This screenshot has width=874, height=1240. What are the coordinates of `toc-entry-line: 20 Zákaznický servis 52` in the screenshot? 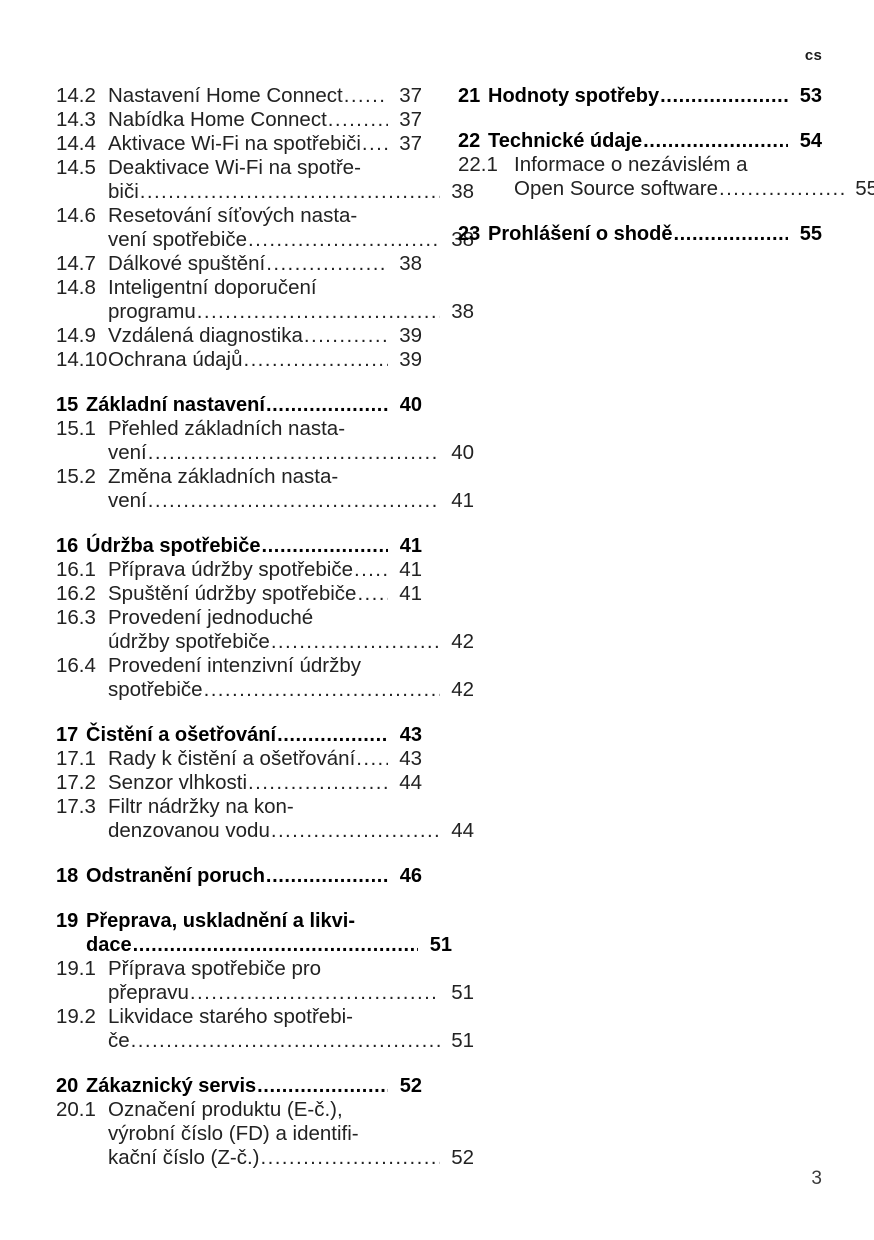 It's located at (239, 1086).